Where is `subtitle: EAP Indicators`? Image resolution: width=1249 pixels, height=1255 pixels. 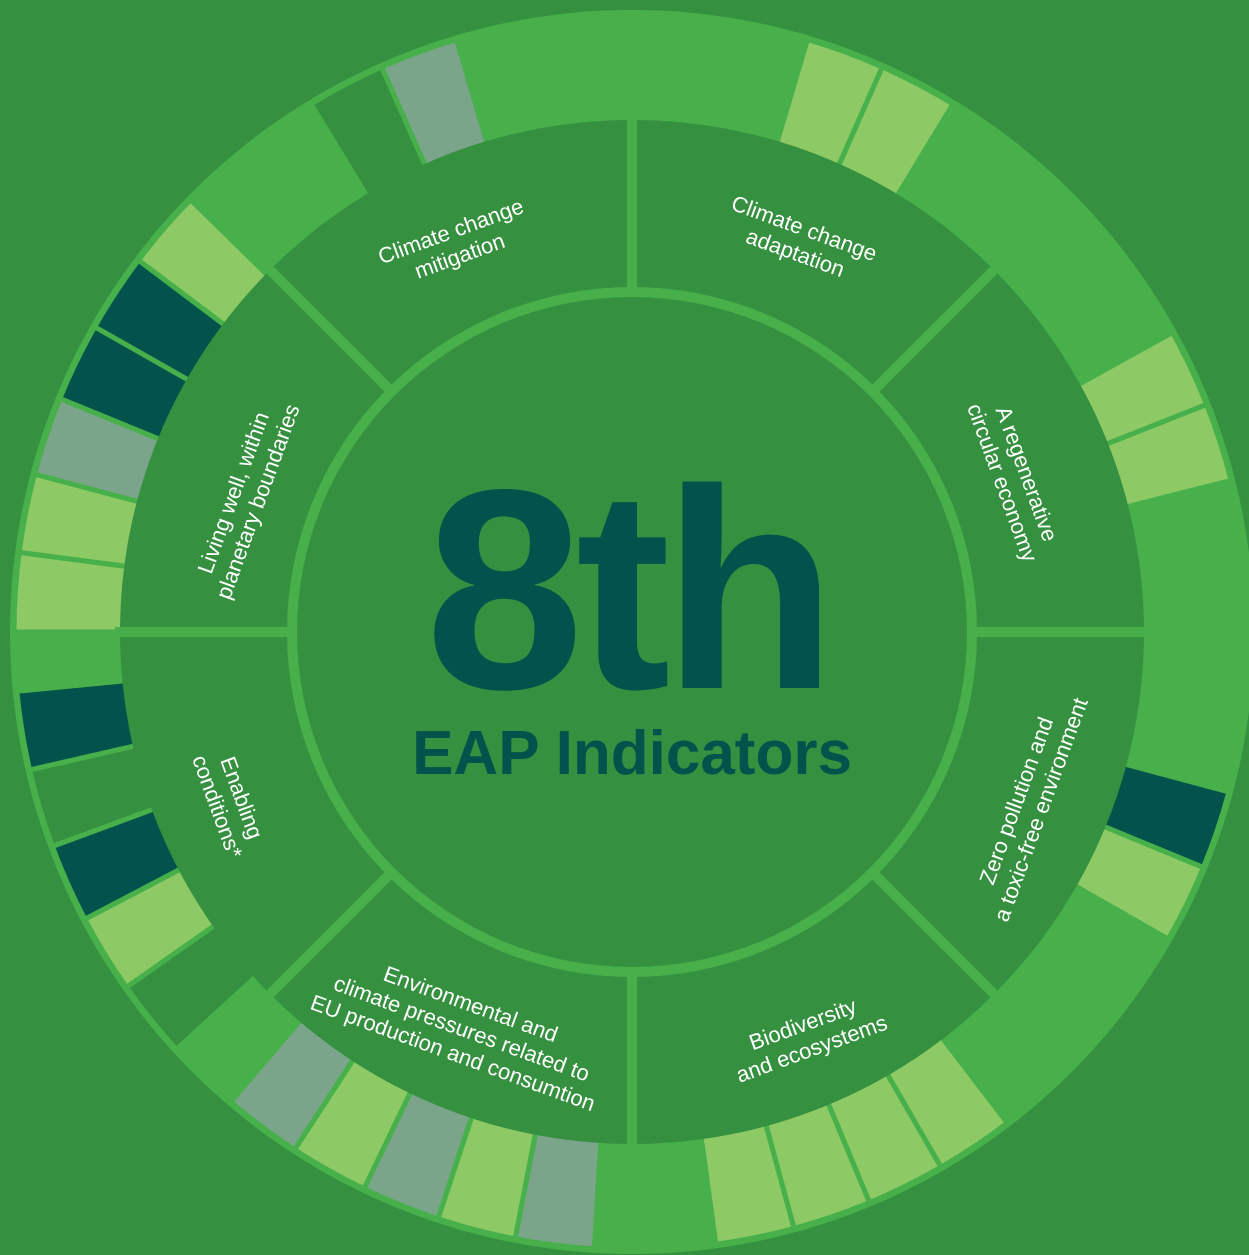
subtitle: EAP Indicators is located at coordinates (632, 753).